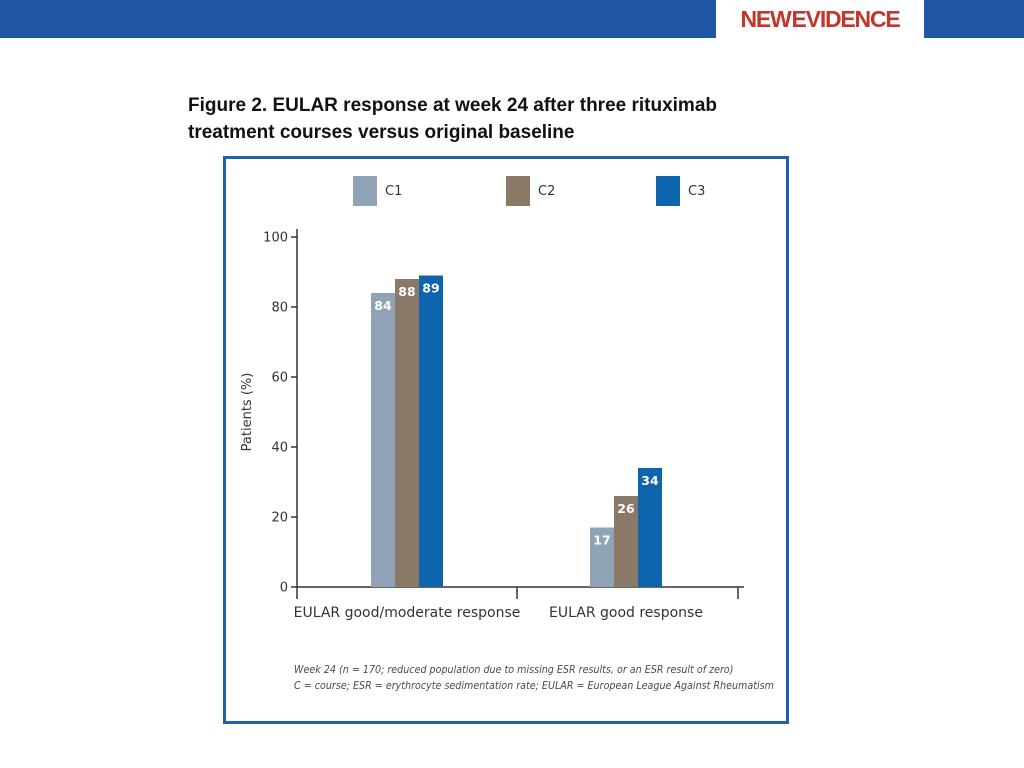 This screenshot has height=768, width=1024. Describe the element at coordinates (668, 191) in the screenshot. I see `legend-swatch-c3` at that location.